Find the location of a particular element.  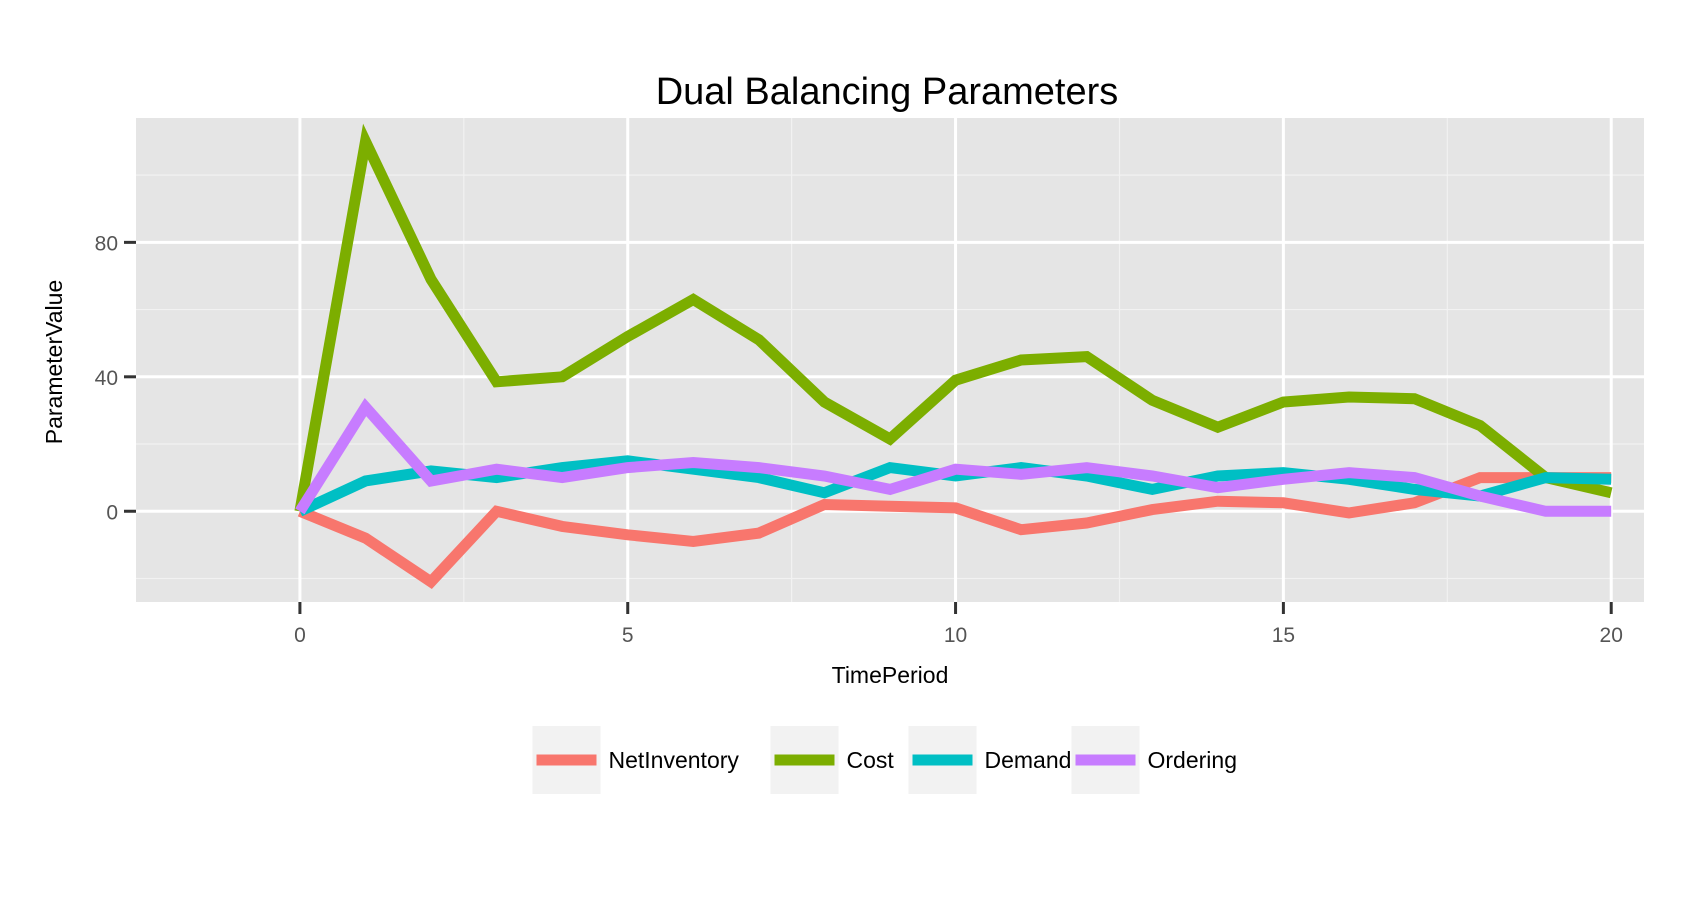

legend-label: NetInventory is located at coordinates (674, 760).